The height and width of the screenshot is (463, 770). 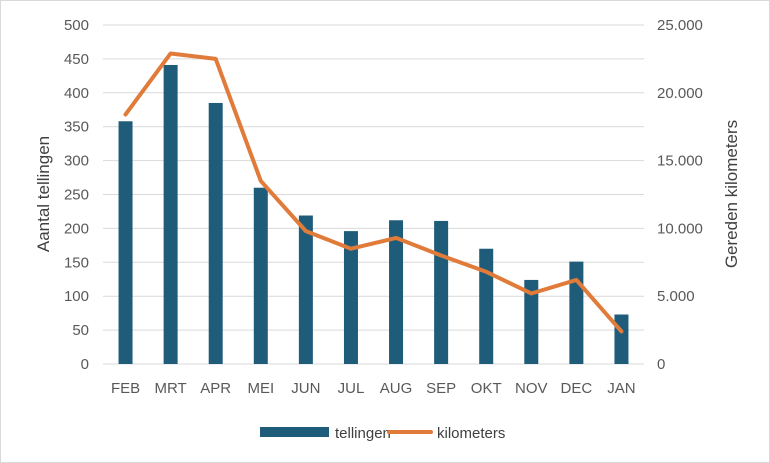 I want to click on bar-mei, so click(x=260, y=275).